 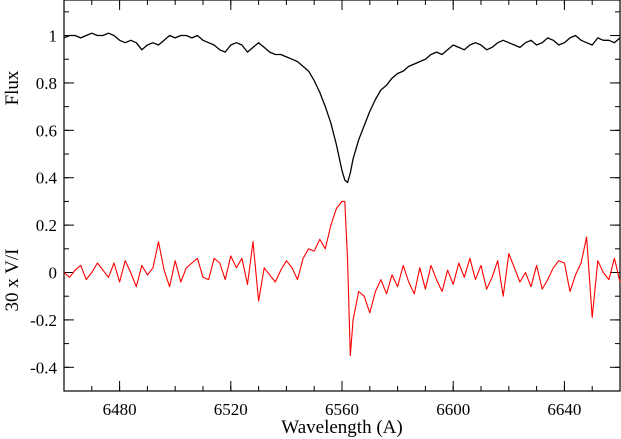 I want to click on y-tick-label: 0.8, so click(x=46, y=83).